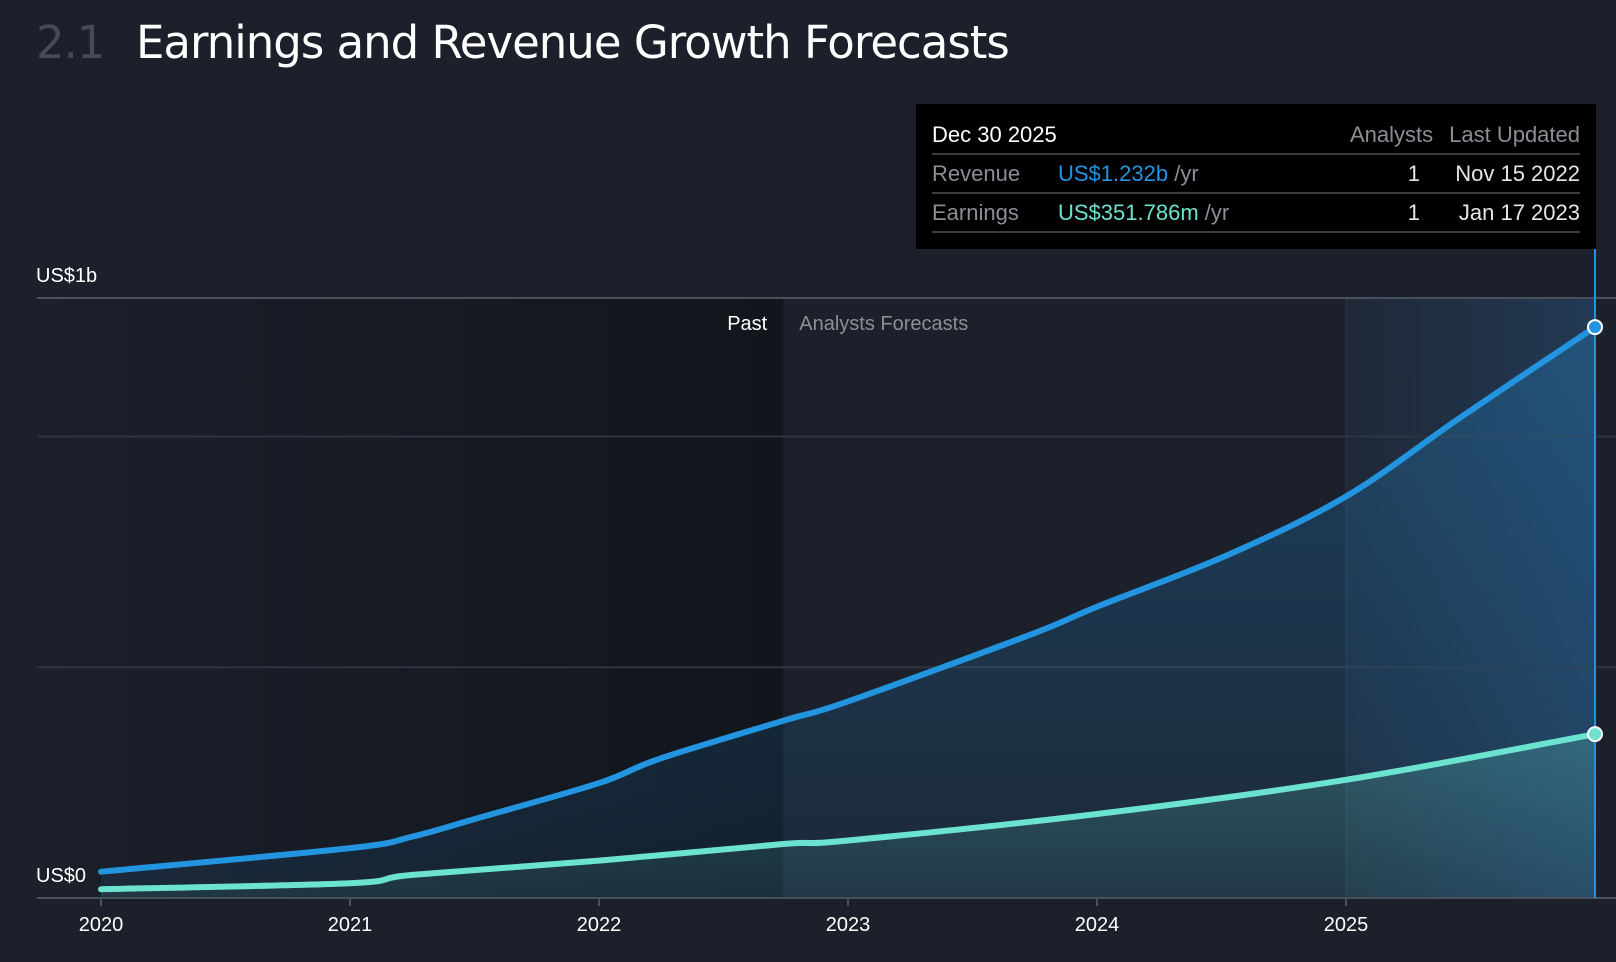 The width and height of the screenshot is (1616, 962). I want to click on x-tick-label: 2022, so click(599, 925).